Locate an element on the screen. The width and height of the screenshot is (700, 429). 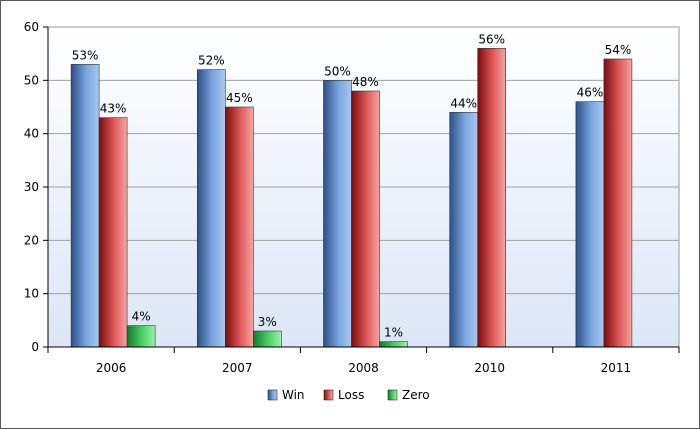
y-axis-ticks: 0 10 20 30 40 50 60 is located at coordinates (36, 187).